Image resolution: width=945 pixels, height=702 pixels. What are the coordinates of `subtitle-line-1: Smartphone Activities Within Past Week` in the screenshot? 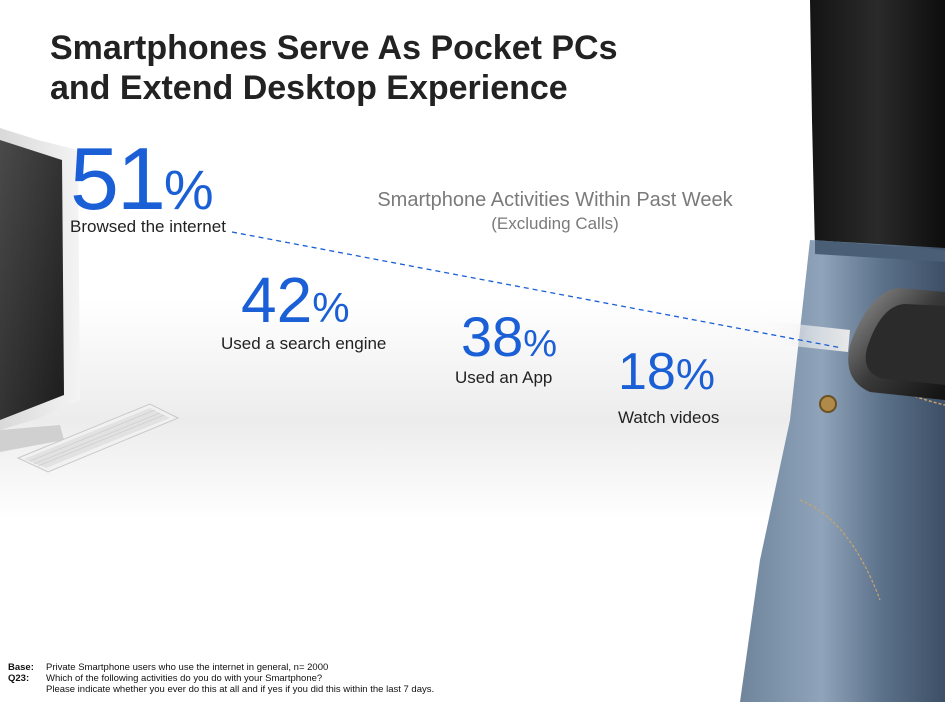 It's located at (555, 200).